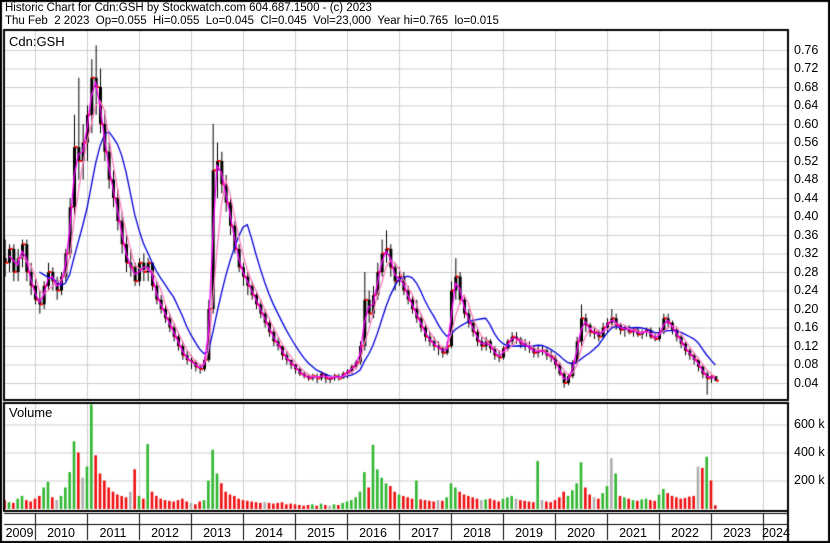 This screenshot has height=543, width=830. Describe the element at coordinates (806, 234) in the screenshot. I see `price-tick-label: 0.36` at that location.